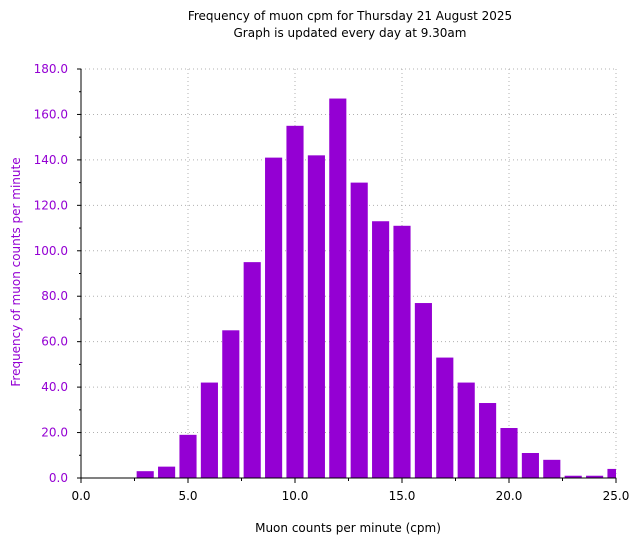  What do you see at coordinates (51, 251) in the screenshot?
I see `y-tick-label: 100.0` at bounding box center [51, 251].